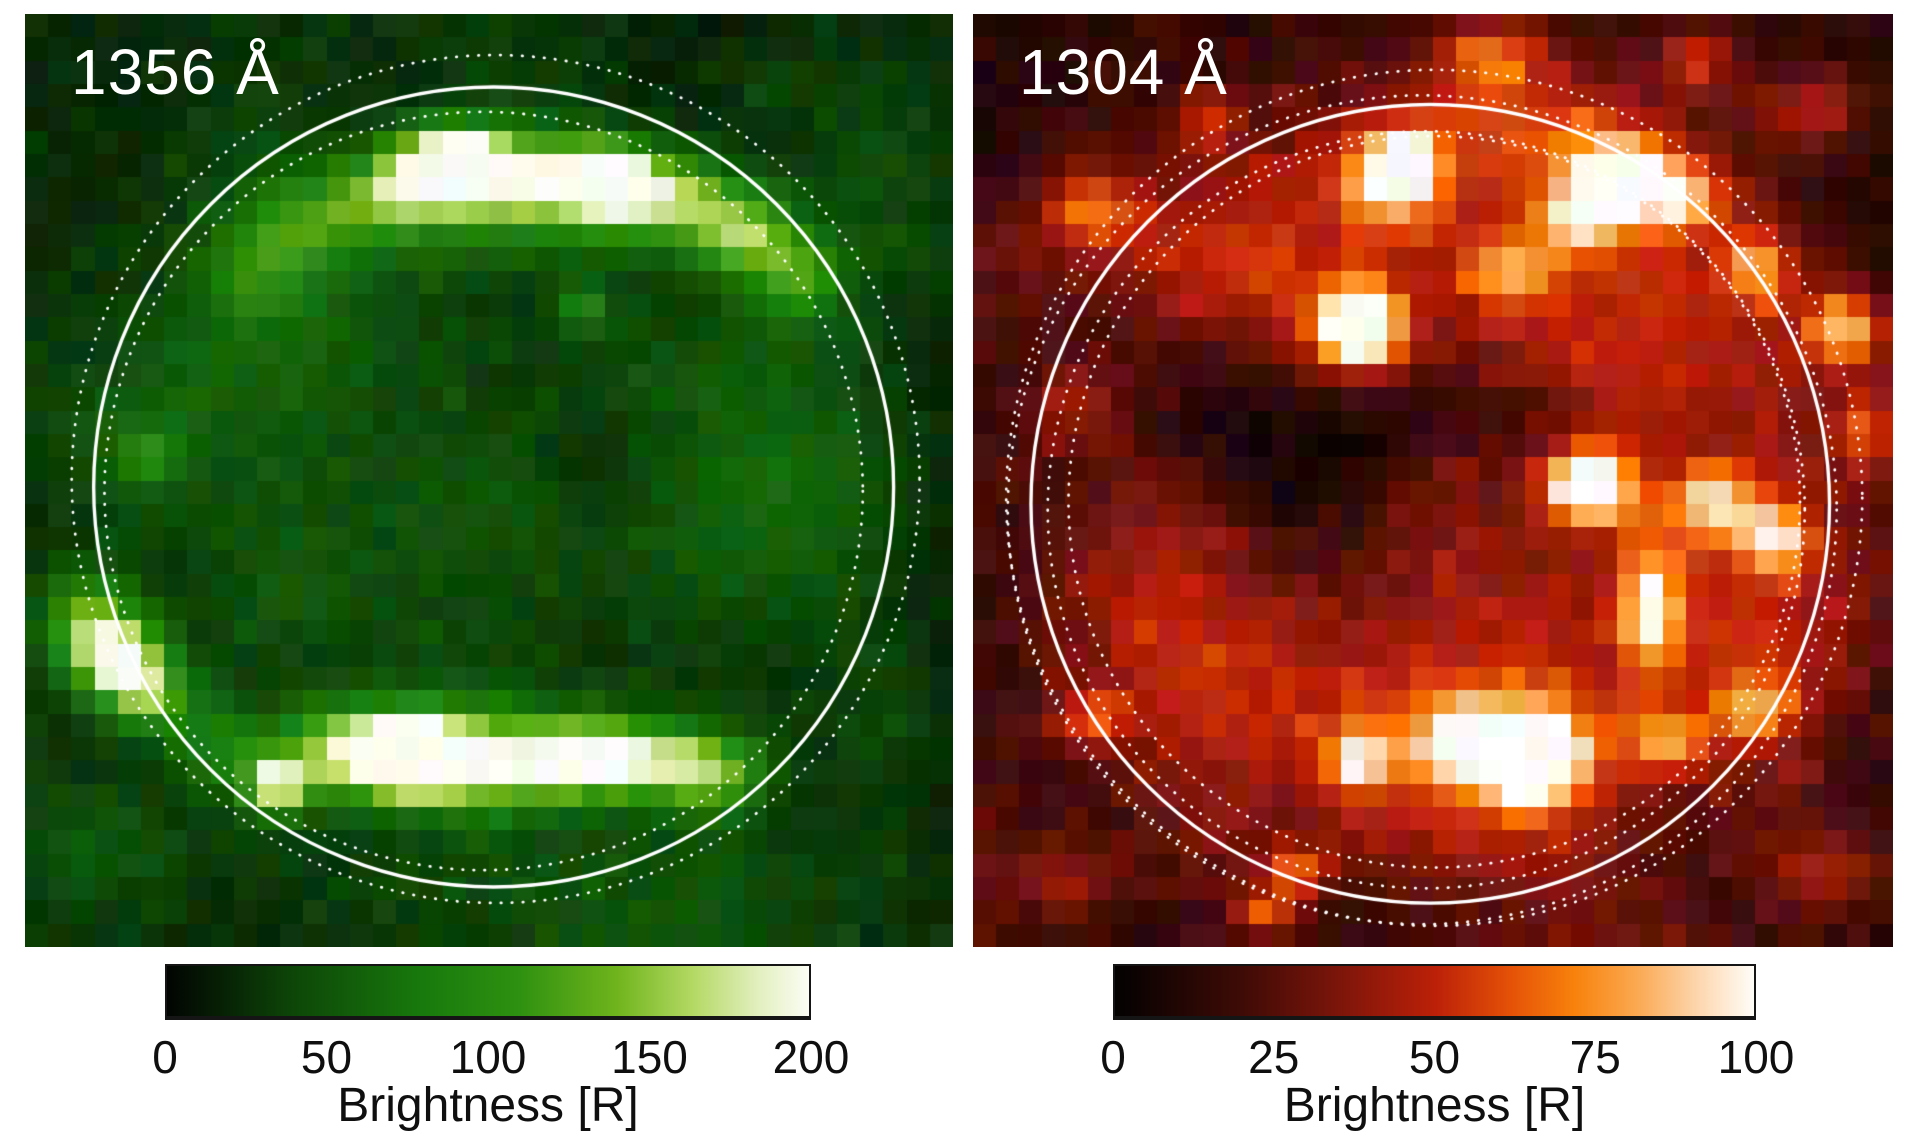 The image size is (1920, 1148). Describe the element at coordinates (1274, 1057) in the screenshot. I see `colorbar-tick: 25` at that location.